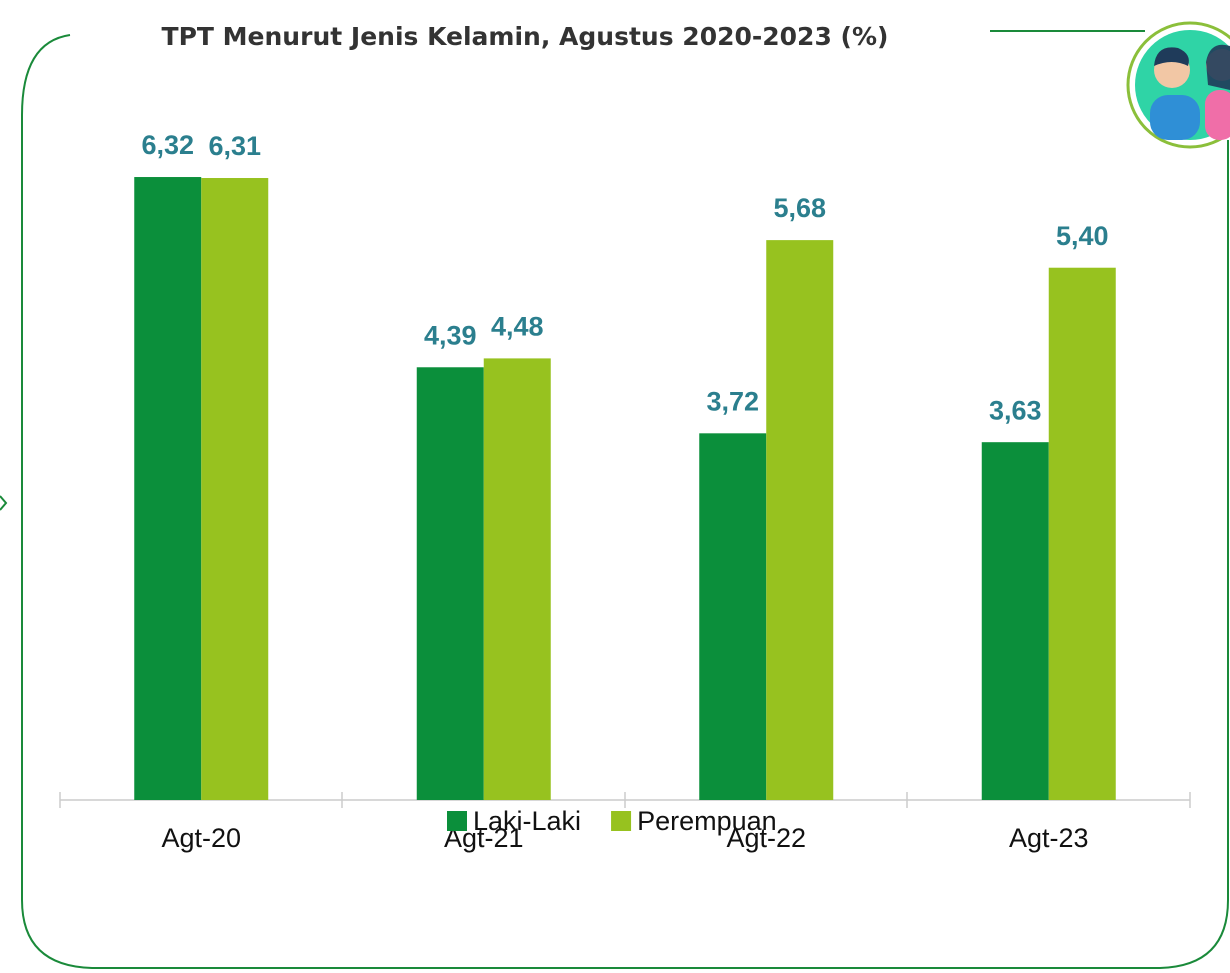  I want to click on side-arrow, so click(4, 503).